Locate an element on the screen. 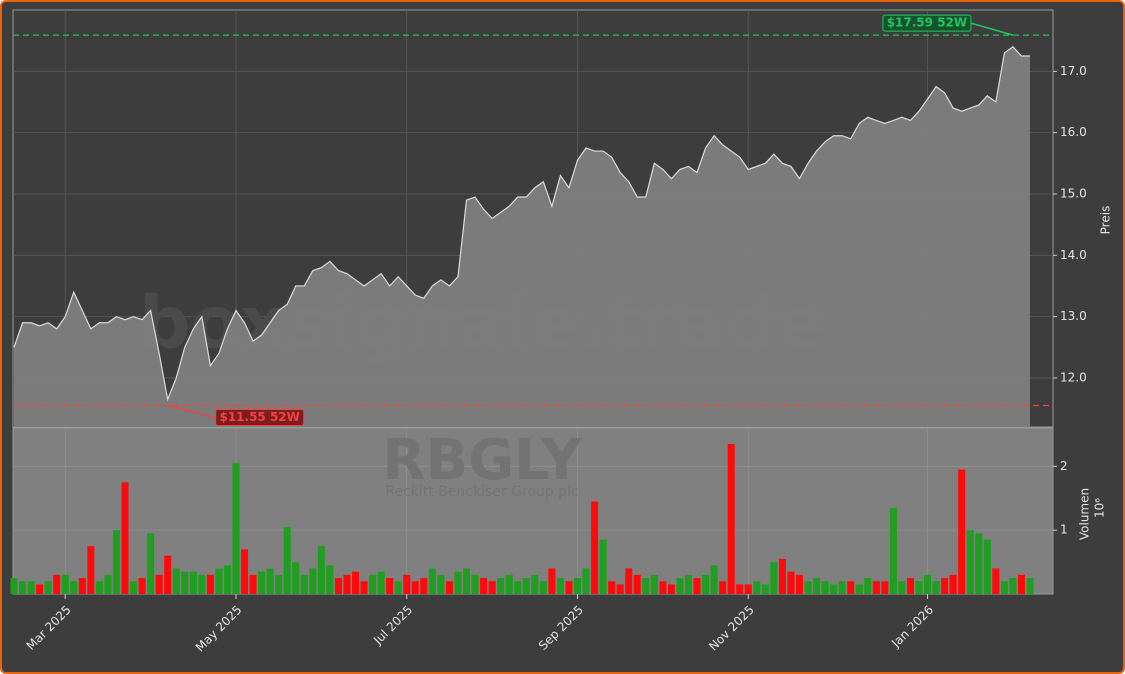  x-tick-label: May 2025 is located at coordinates (219, 629).